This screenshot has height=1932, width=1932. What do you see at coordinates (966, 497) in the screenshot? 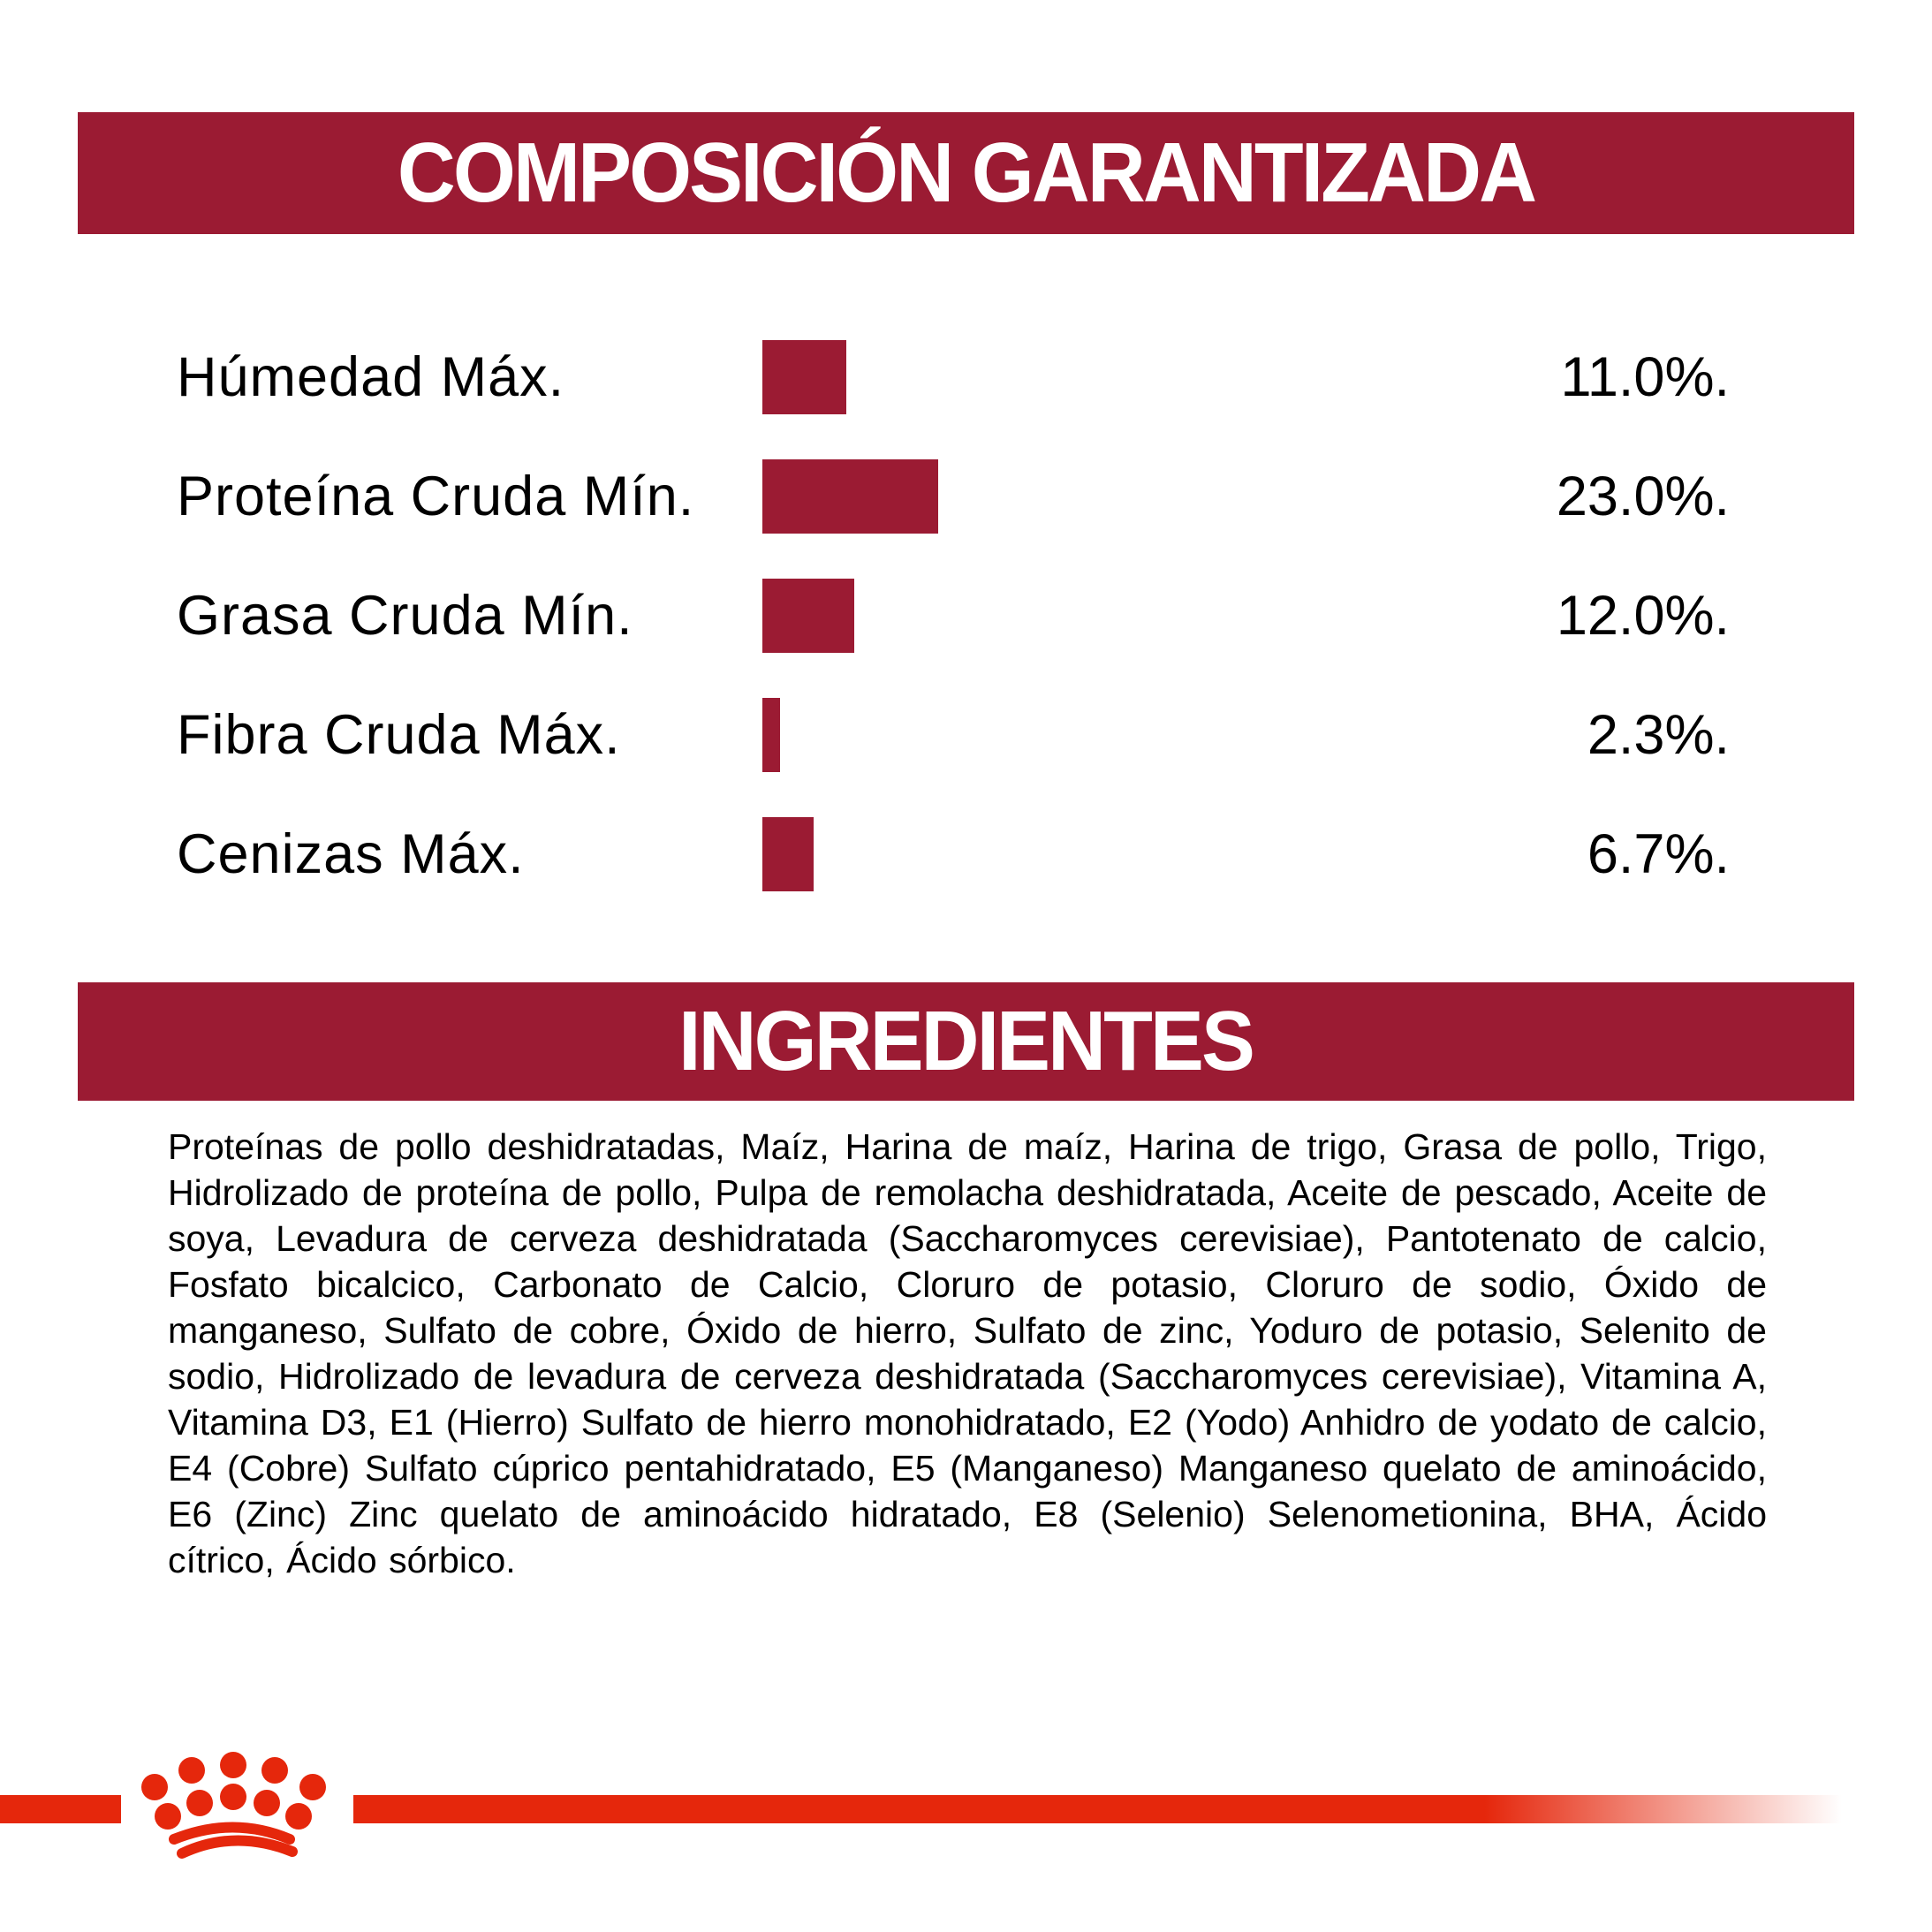
I see `chart-row-proteina: Proteína Cruda Mín. 23.0%.` at bounding box center [966, 497].